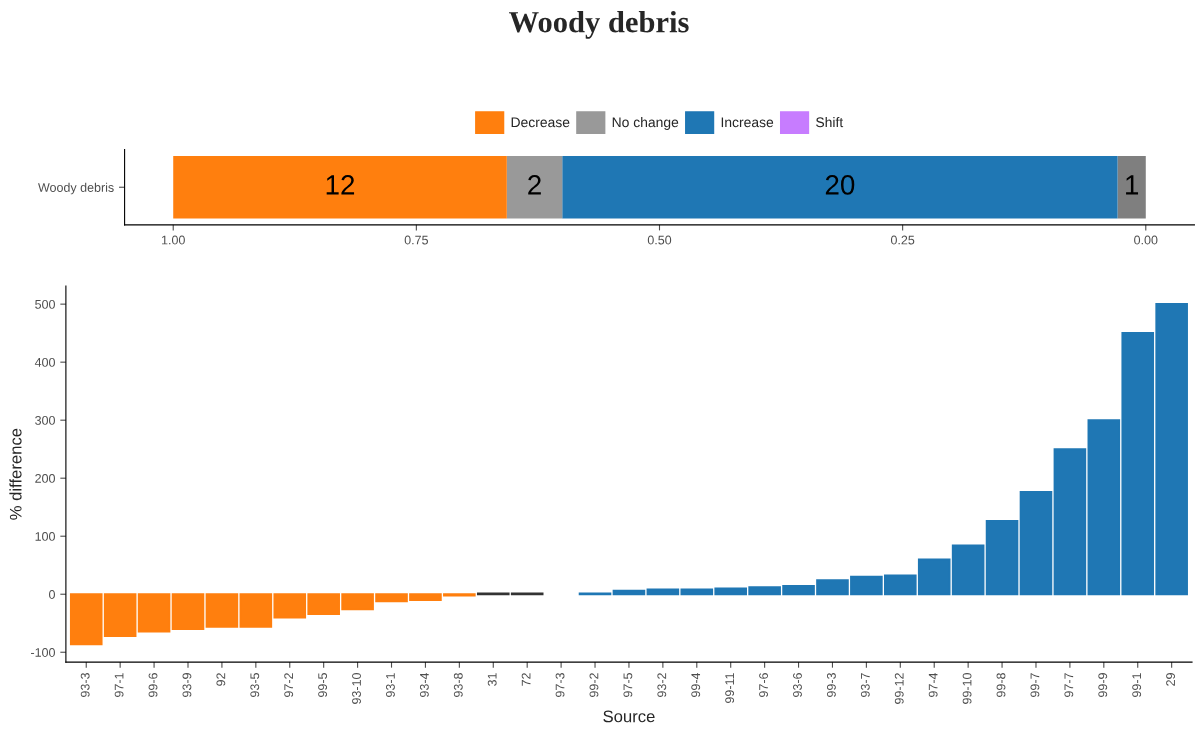 Image resolution: width=1198 pixels, height=730 pixels. Describe the element at coordinates (44, 362) in the screenshot. I see `y-tick-label: 400` at that location.